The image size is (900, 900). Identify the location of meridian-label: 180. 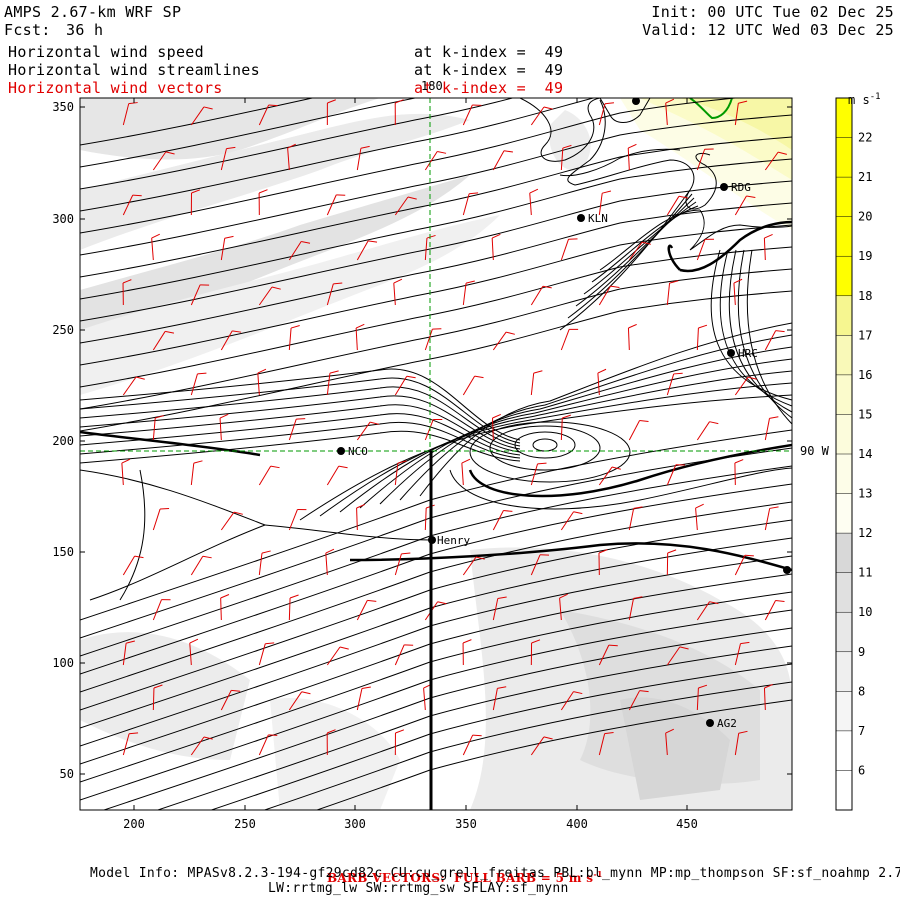
(432, 86).